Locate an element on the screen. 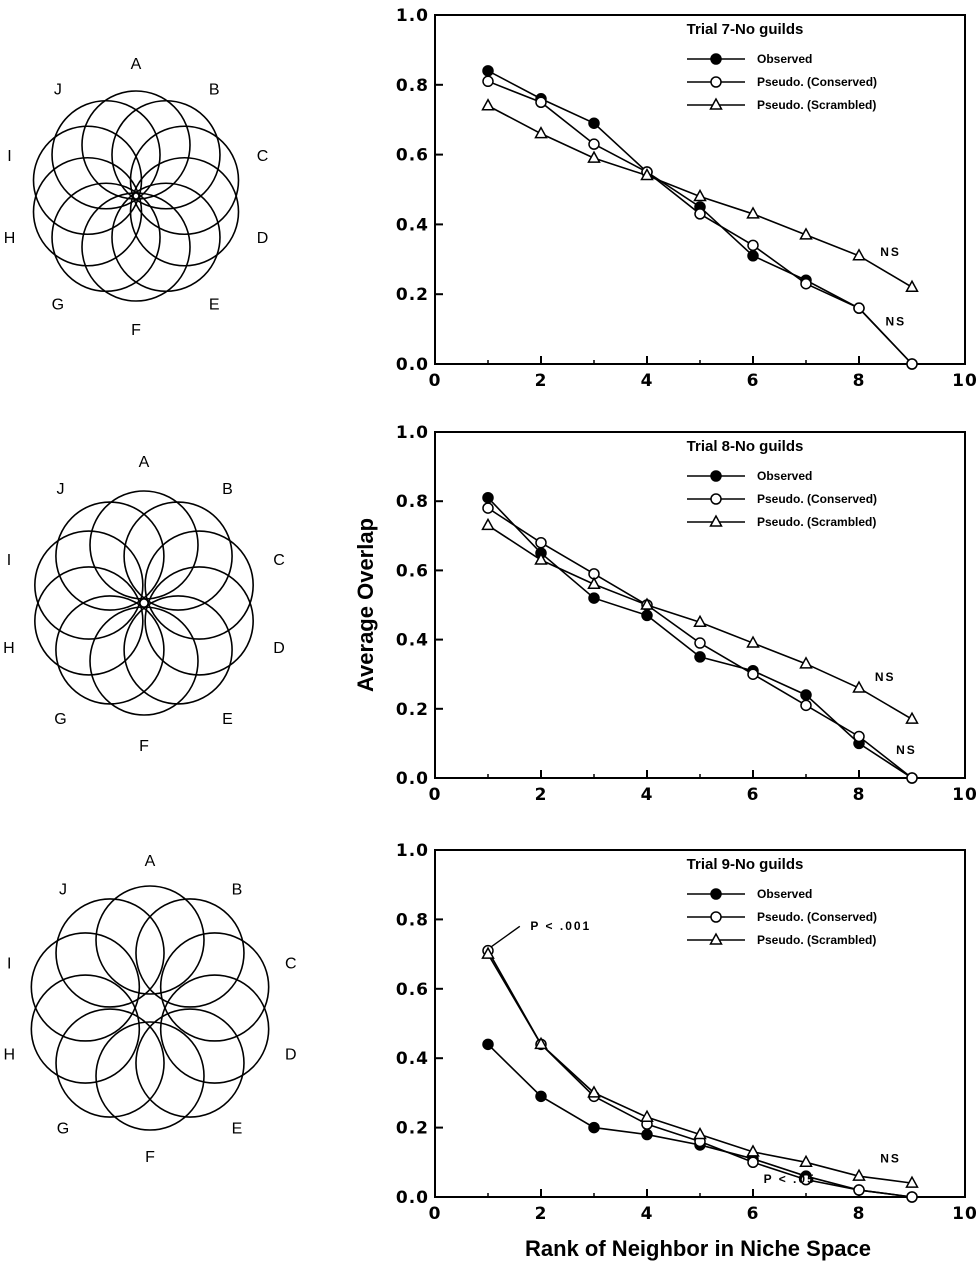 This screenshot has height=1269, width=979. niche-circle-h is located at coordinates (89, 621).